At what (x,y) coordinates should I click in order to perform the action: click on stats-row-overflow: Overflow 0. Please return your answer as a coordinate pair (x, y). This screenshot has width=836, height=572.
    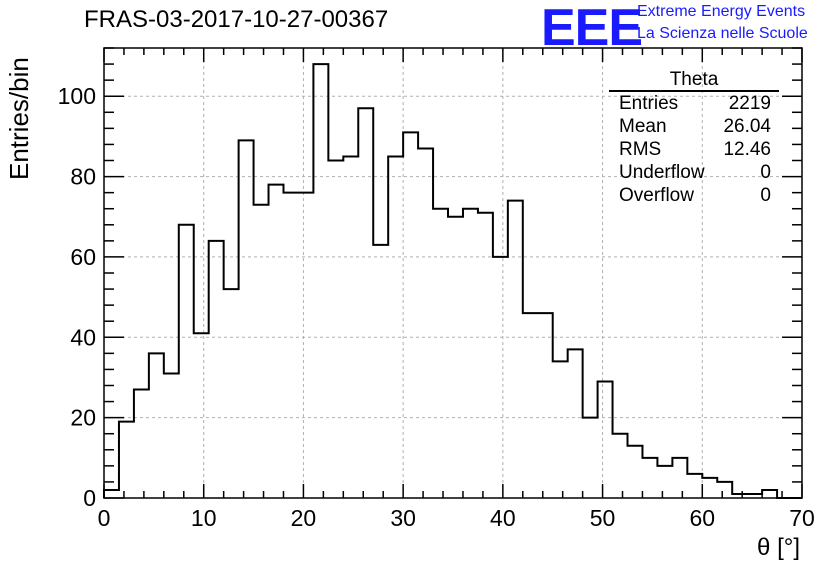
    Looking at the image, I should click on (694, 195).